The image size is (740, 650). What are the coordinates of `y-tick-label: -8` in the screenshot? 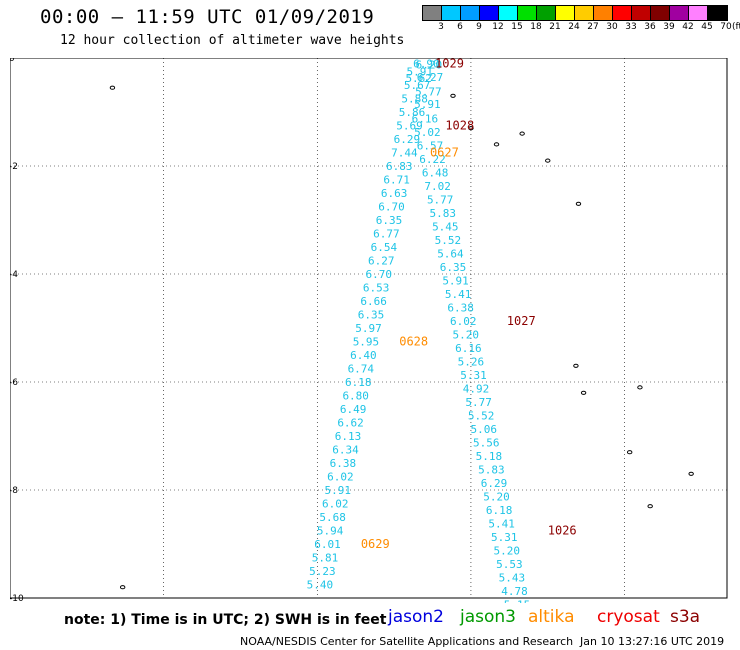 It's located at (14, 491).